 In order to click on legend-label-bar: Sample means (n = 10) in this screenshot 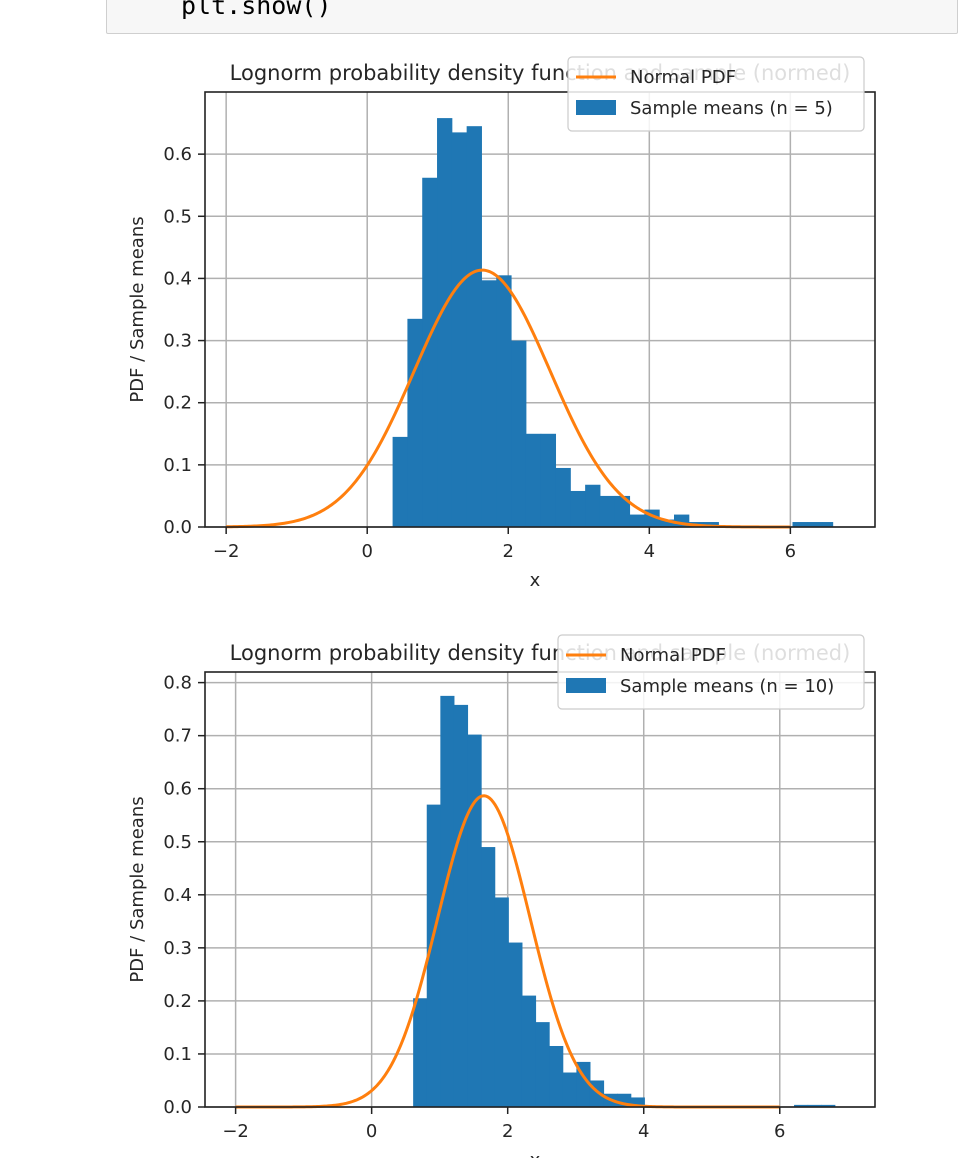, I will do `click(727, 686)`.